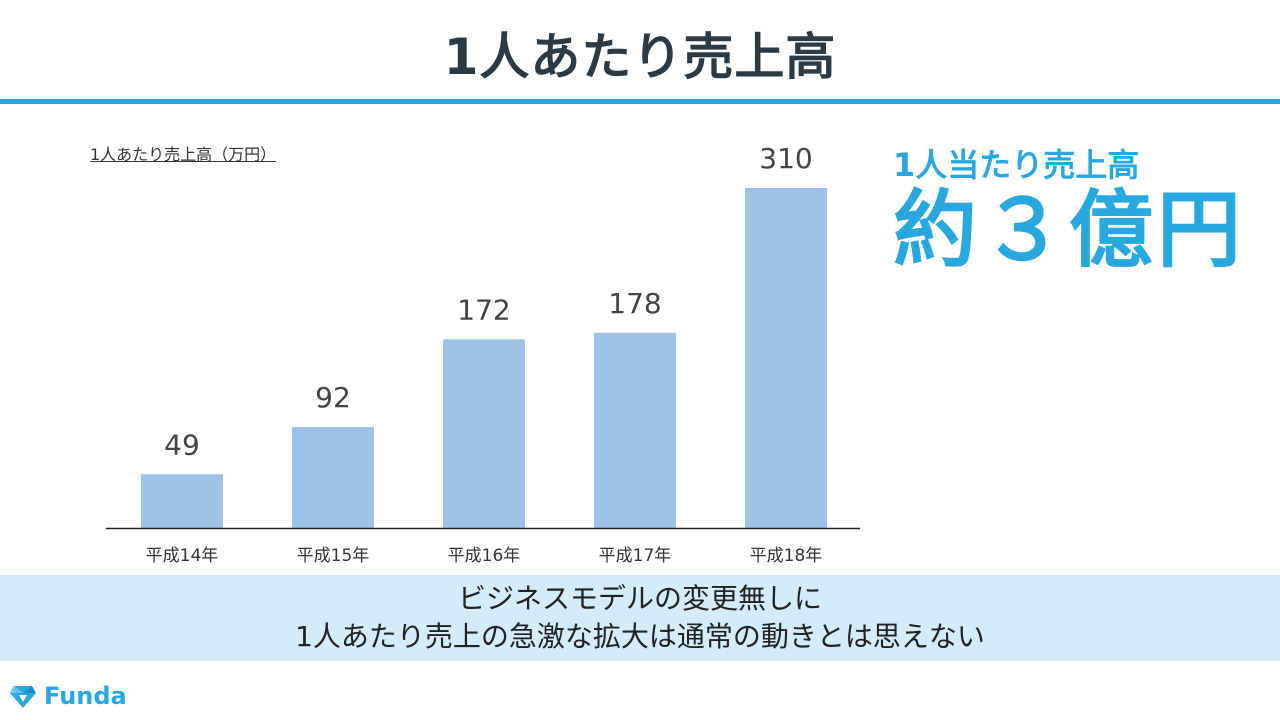  What do you see at coordinates (484, 556) in the screenshot?
I see `x-tick-label-3: 平成16年` at bounding box center [484, 556].